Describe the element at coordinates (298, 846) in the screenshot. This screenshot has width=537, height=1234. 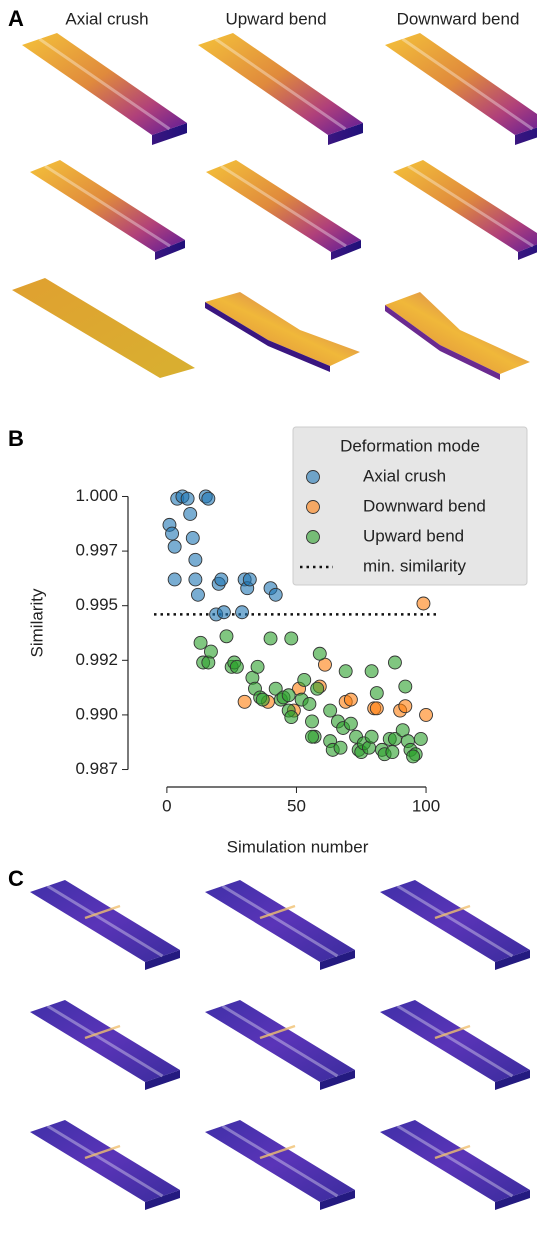
I see `x-axis-label: Simulation number` at that location.